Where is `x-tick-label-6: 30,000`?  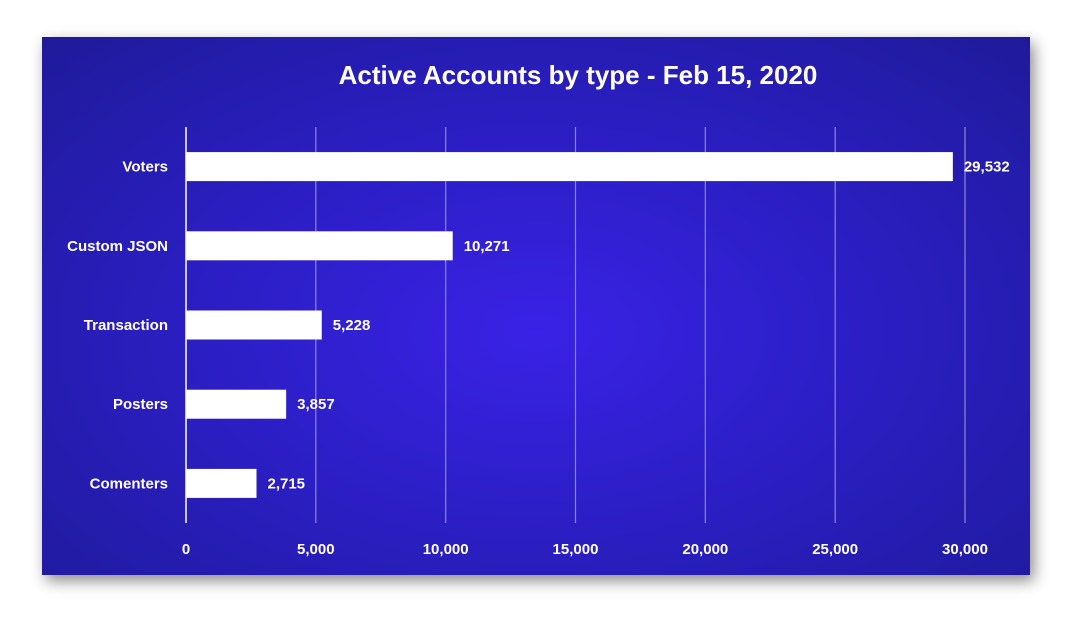
x-tick-label-6: 30,000 is located at coordinates (965, 549).